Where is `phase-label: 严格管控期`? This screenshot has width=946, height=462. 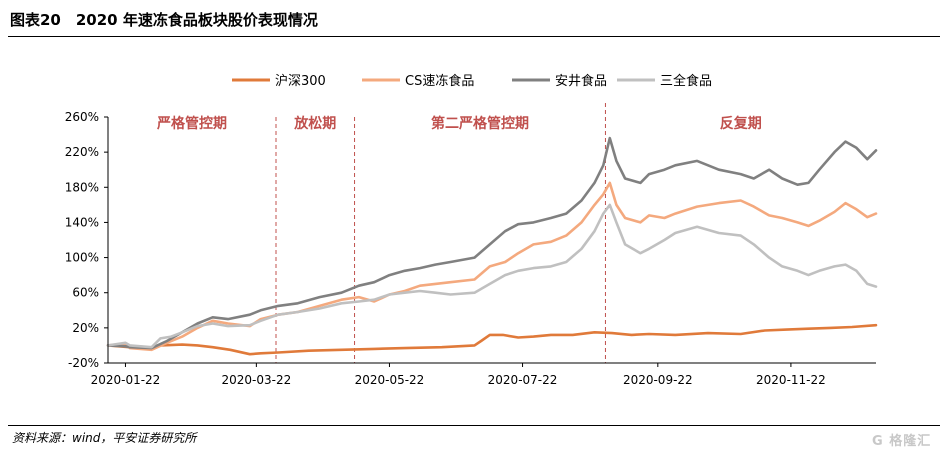
phase-label: 严格管控期 is located at coordinates (191, 123).